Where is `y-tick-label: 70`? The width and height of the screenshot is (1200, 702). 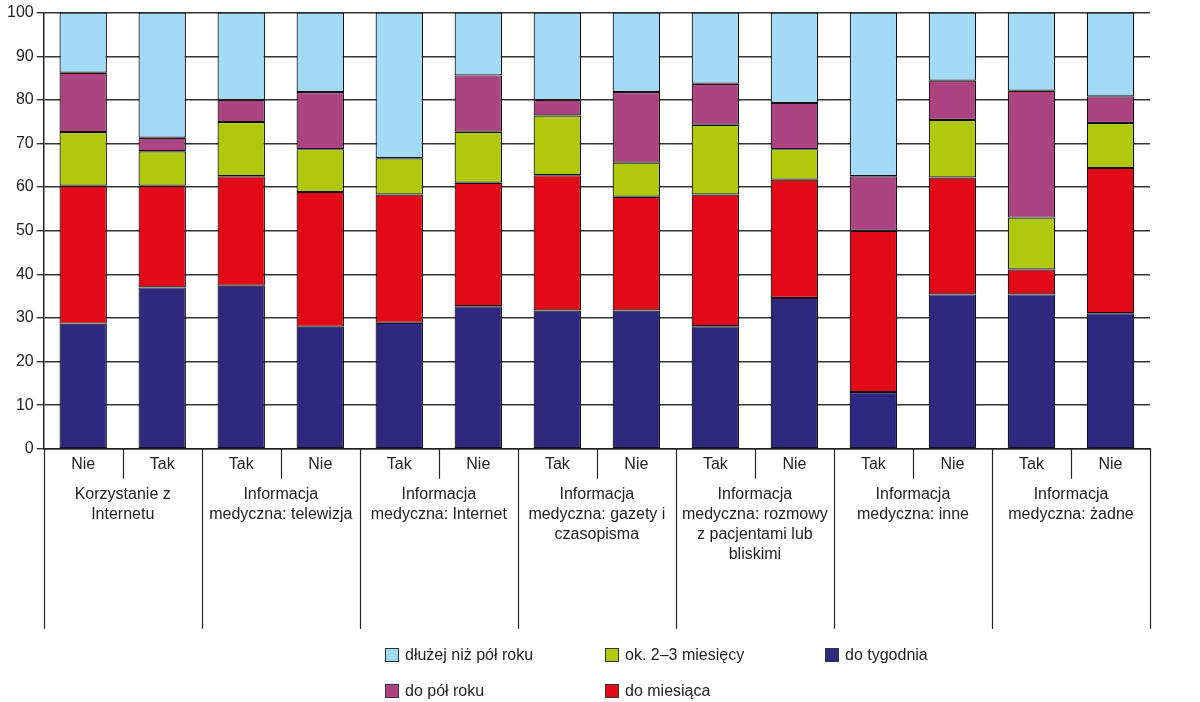 y-tick-label: 70 is located at coordinates (24, 142).